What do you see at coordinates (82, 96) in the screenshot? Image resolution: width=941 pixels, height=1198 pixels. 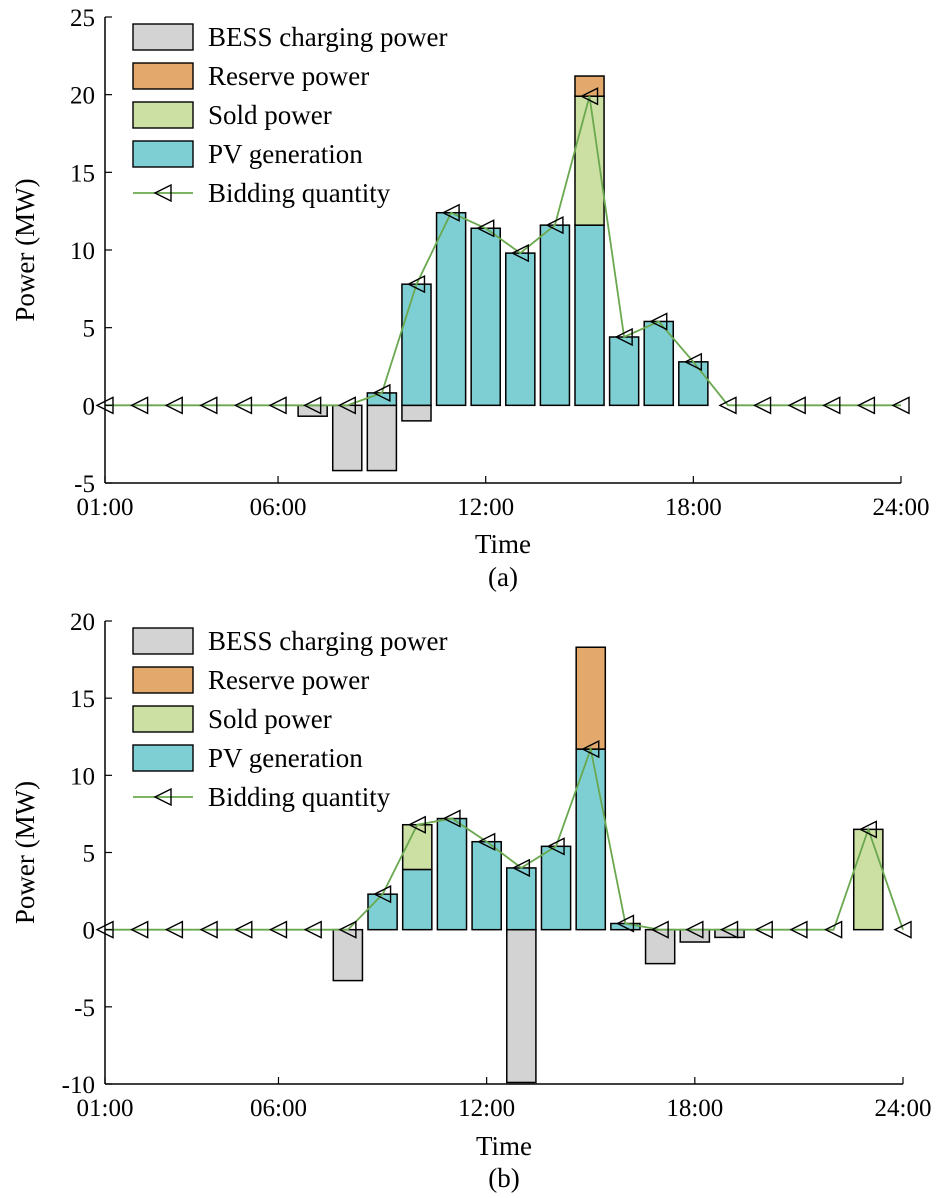 I see `y-tick-label: 20` at bounding box center [82, 96].